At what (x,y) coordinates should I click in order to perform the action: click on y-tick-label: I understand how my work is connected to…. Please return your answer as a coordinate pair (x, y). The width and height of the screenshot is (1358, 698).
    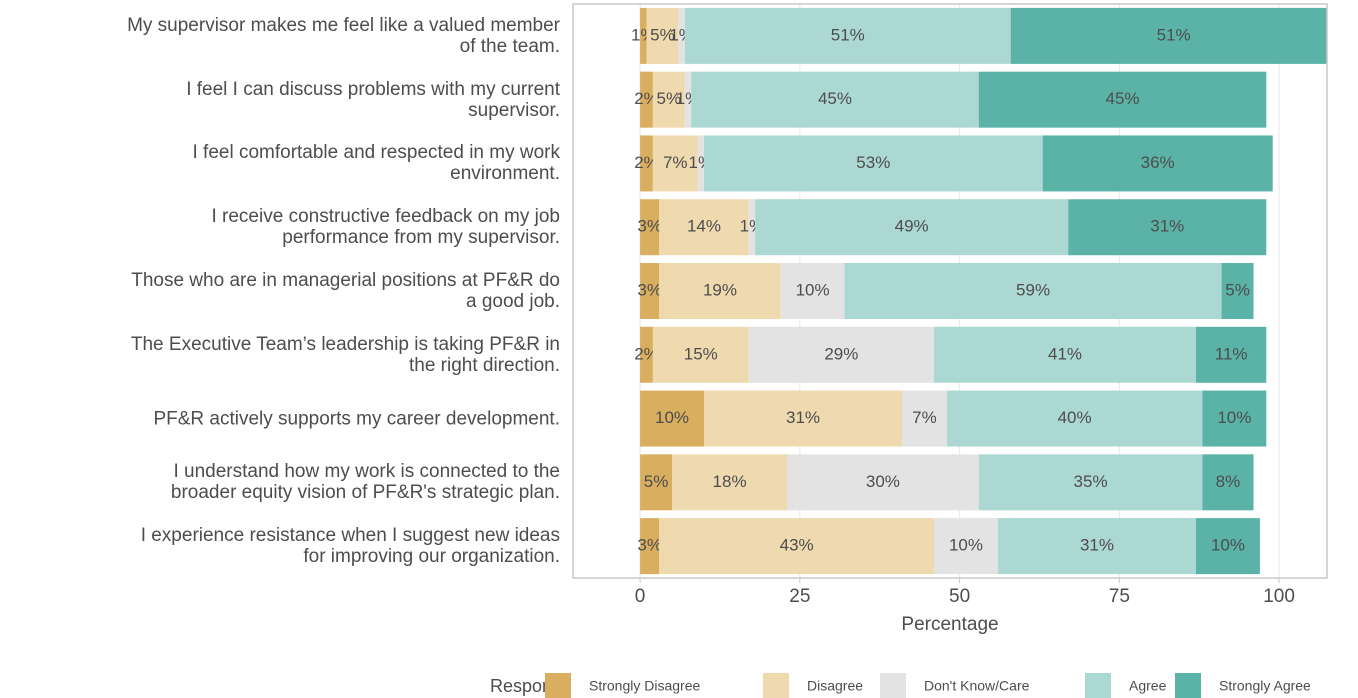
    Looking at the image, I should click on (365, 482).